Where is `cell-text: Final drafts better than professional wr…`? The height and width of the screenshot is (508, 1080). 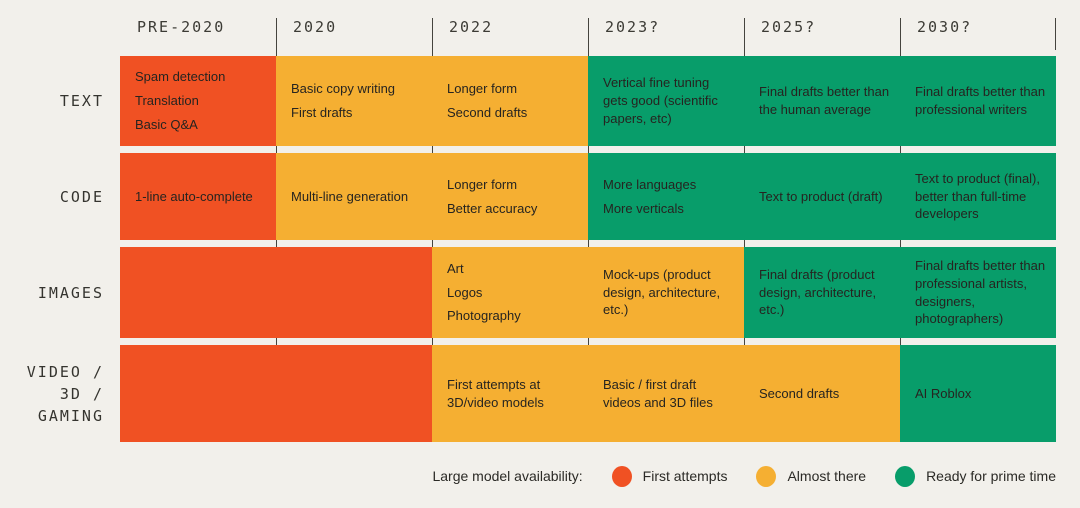 cell-text: Final drafts better than professional wr… is located at coordinates (980, 100).